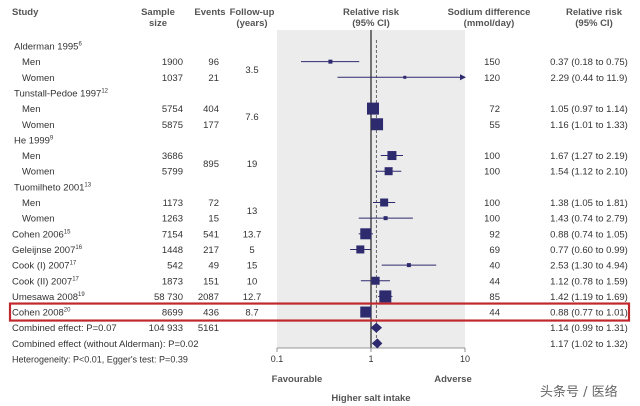 The height and width of the screenshot is (406, 640). What do you see at coordinates (211, 125) in the screenshot?
I see `events-value: 177` at bounding box center [211, 125].